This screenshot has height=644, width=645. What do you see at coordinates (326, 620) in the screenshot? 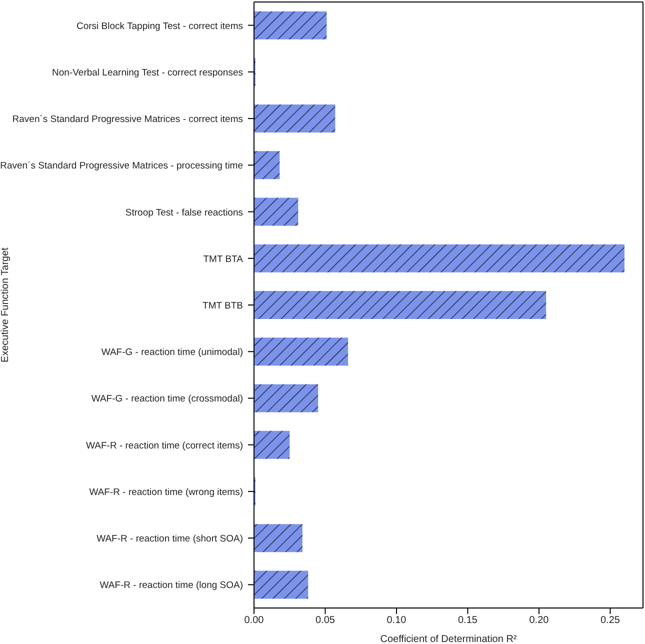
I see `x-tick-label: 0.05` at bounding box center [326, 620].